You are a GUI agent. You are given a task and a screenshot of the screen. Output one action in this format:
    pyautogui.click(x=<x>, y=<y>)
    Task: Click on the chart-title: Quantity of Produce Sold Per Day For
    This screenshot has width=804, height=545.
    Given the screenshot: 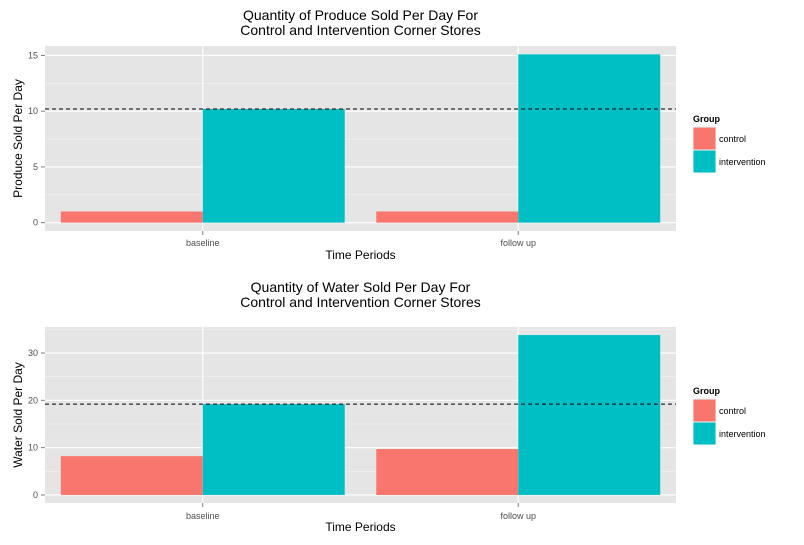 What is the action you would take?
    pyautogui.click(x=360, y=15)
    